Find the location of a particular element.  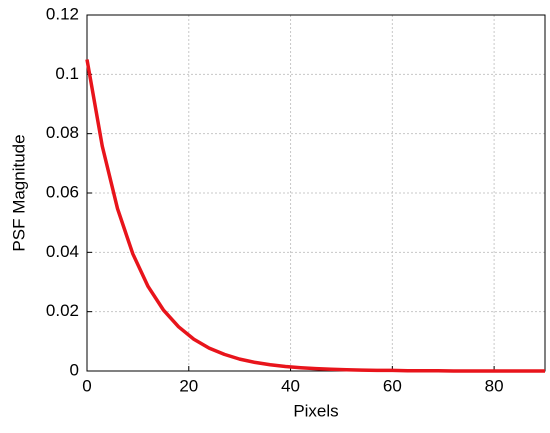

y-axis-label: PSF Magnitude is located at coordinates (18, 192).